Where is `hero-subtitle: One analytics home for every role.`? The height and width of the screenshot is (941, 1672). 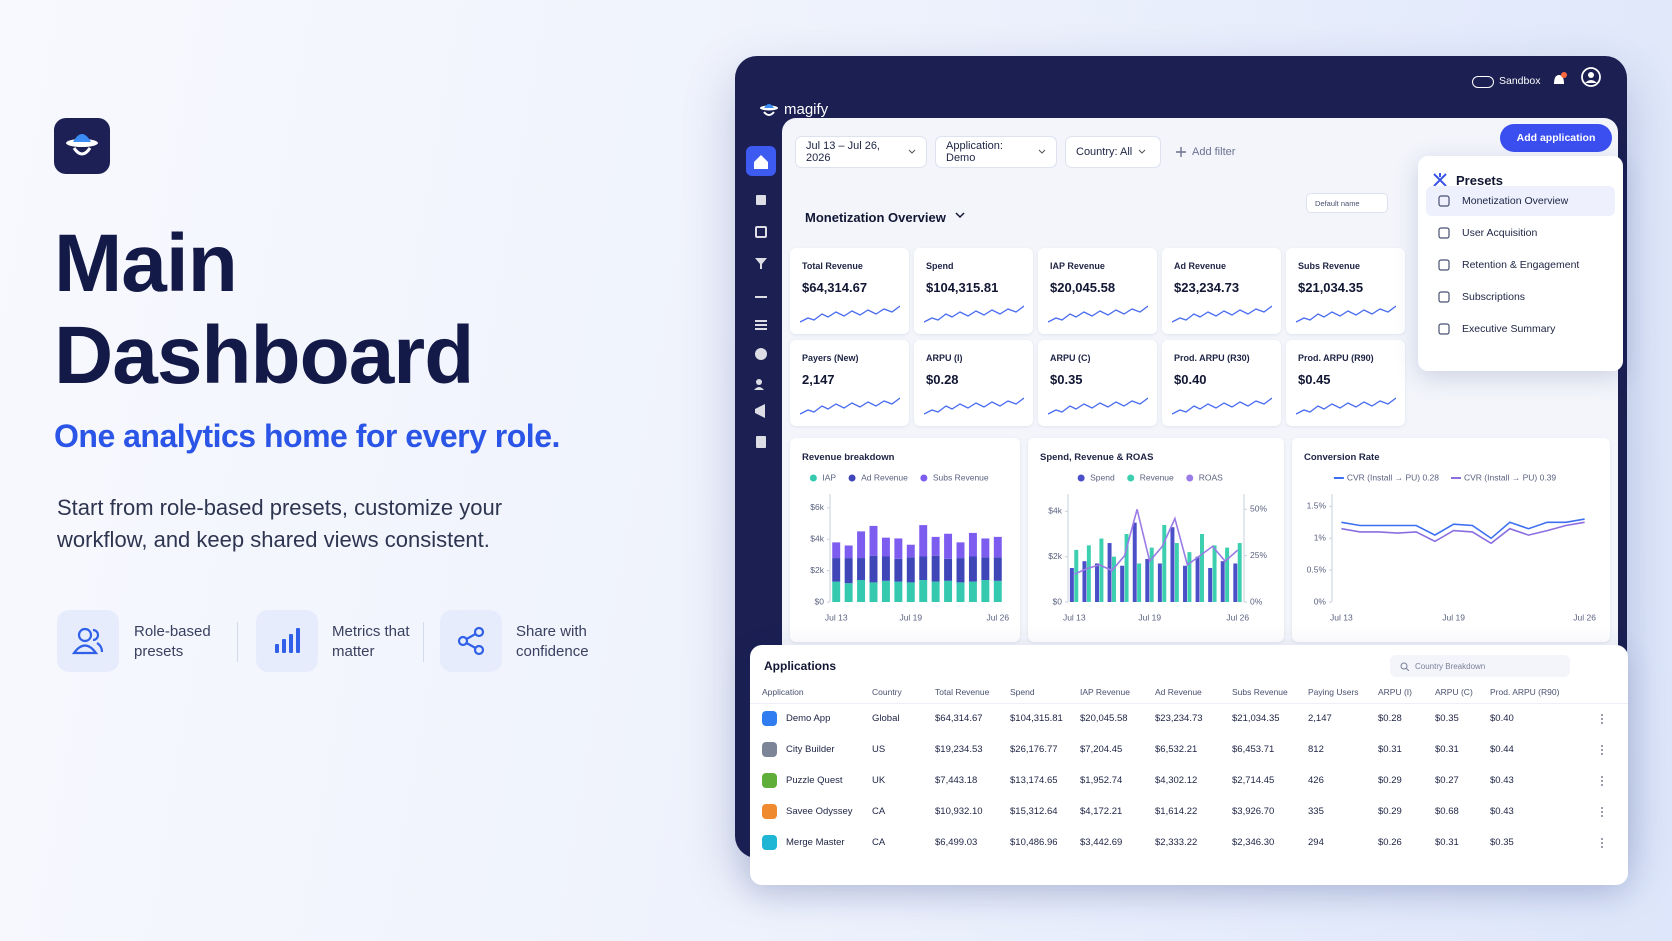 hero-subtitle: One analytics home for every role. is located at coordinates (307, 436).